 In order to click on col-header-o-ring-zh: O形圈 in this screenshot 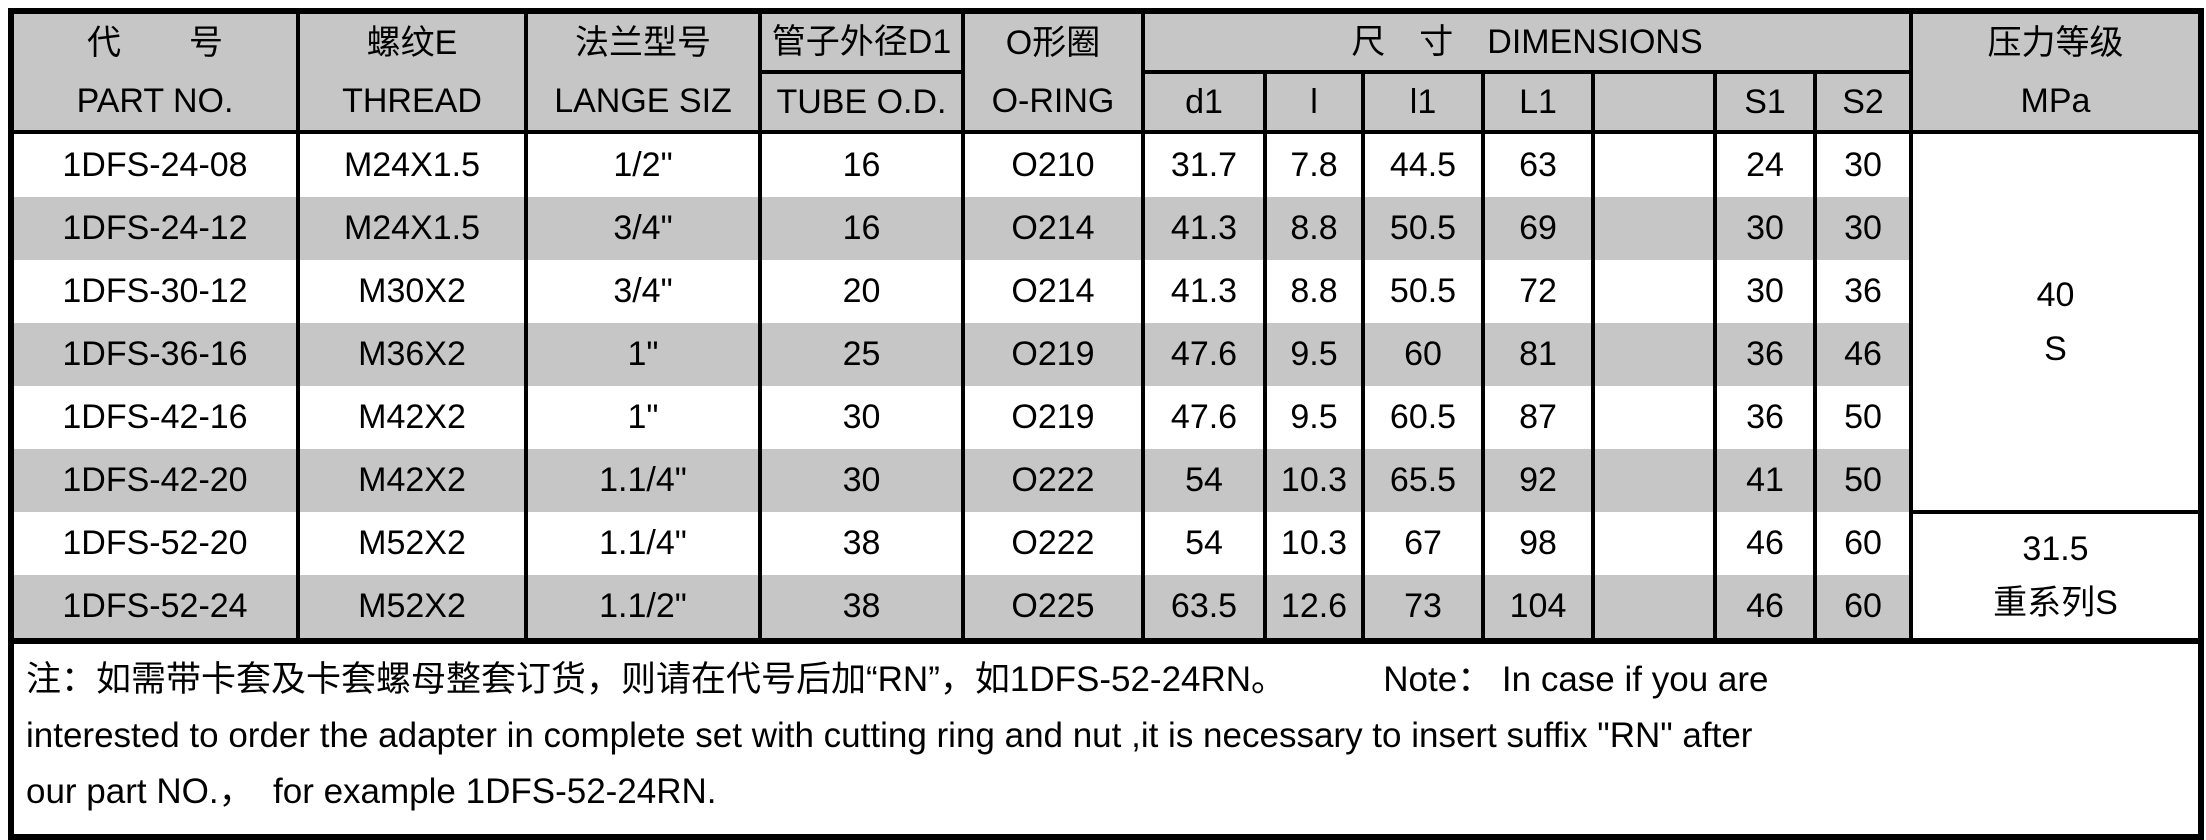, I will do `click(1053, 43)`.